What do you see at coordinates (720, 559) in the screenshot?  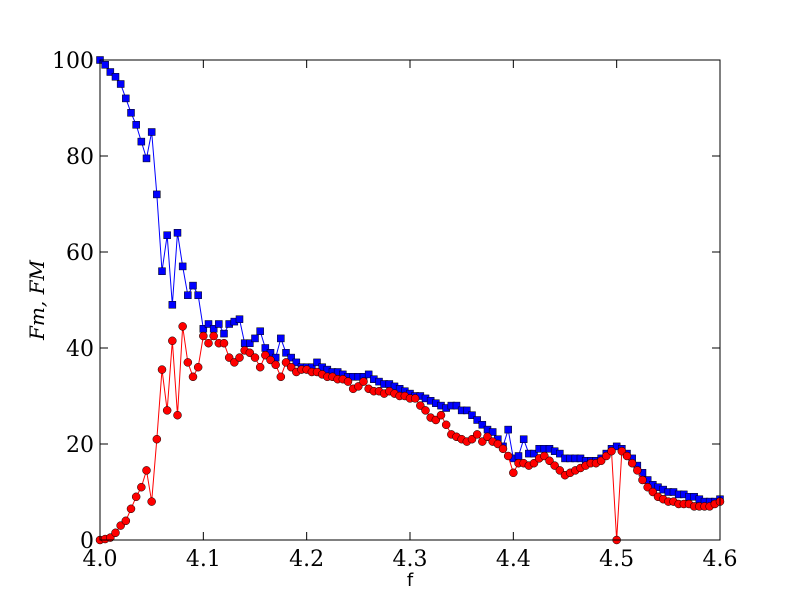 I see `x-tick-label: 4.6` at bounding box center [720, 559].